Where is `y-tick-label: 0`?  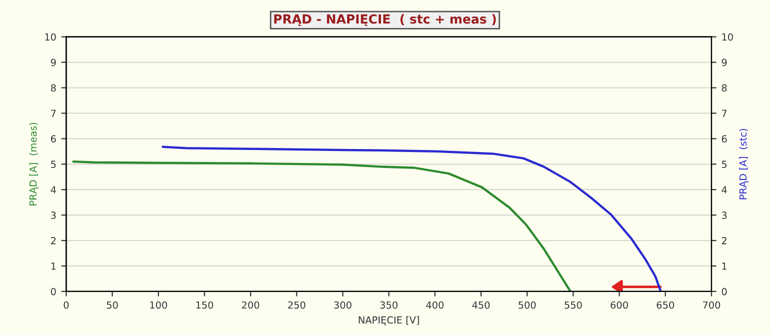 y-tick-label: 0 is located at coordinates (53, 292).